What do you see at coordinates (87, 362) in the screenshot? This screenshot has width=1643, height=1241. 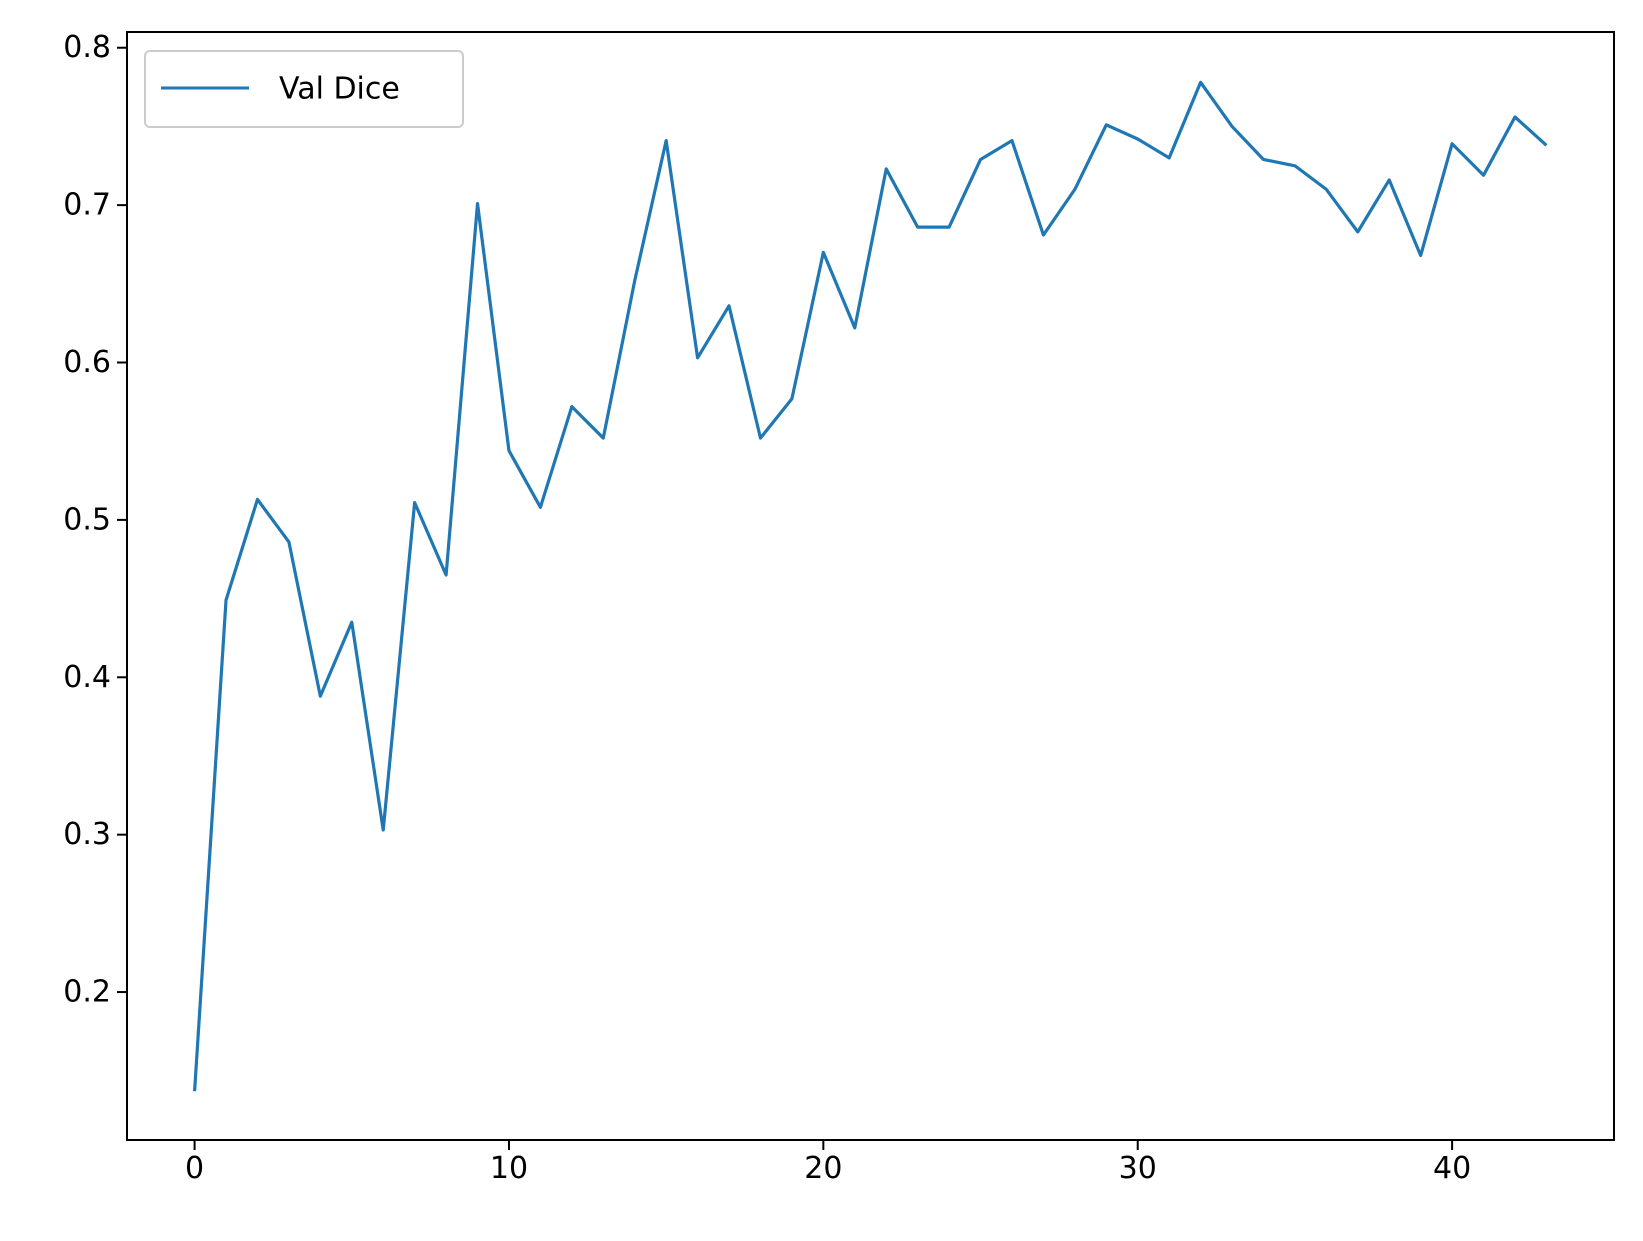 I see `y-tick-label: 0.6` at bounding box center [87, 362].